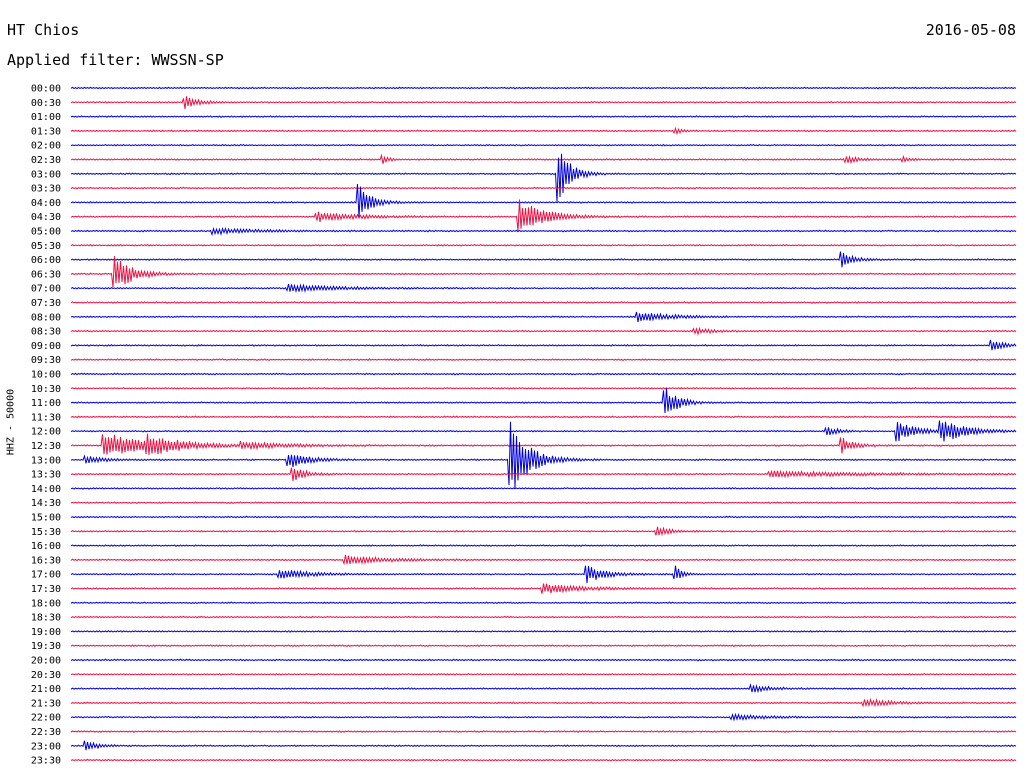 The width and height of the screenshot is (1024, 780). I want to click on row-label: 17:30, so click(46, 589).